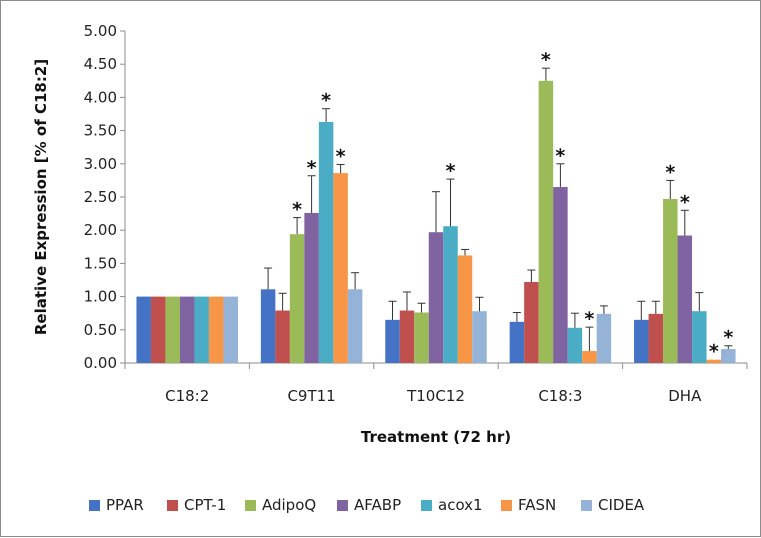 The width and height of the screenshot is (761, 538). What do you see at coordinates (311, 396) in the screenshot?
I see `x-tick-label: C9T11` at bounding box center [311, 396].